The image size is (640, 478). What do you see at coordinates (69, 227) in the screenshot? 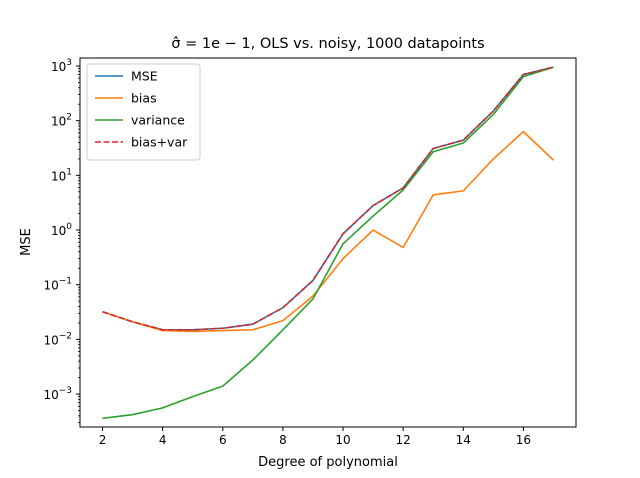
I see `y-tick-label-exponent: 0` at bounding box center [69, 227].